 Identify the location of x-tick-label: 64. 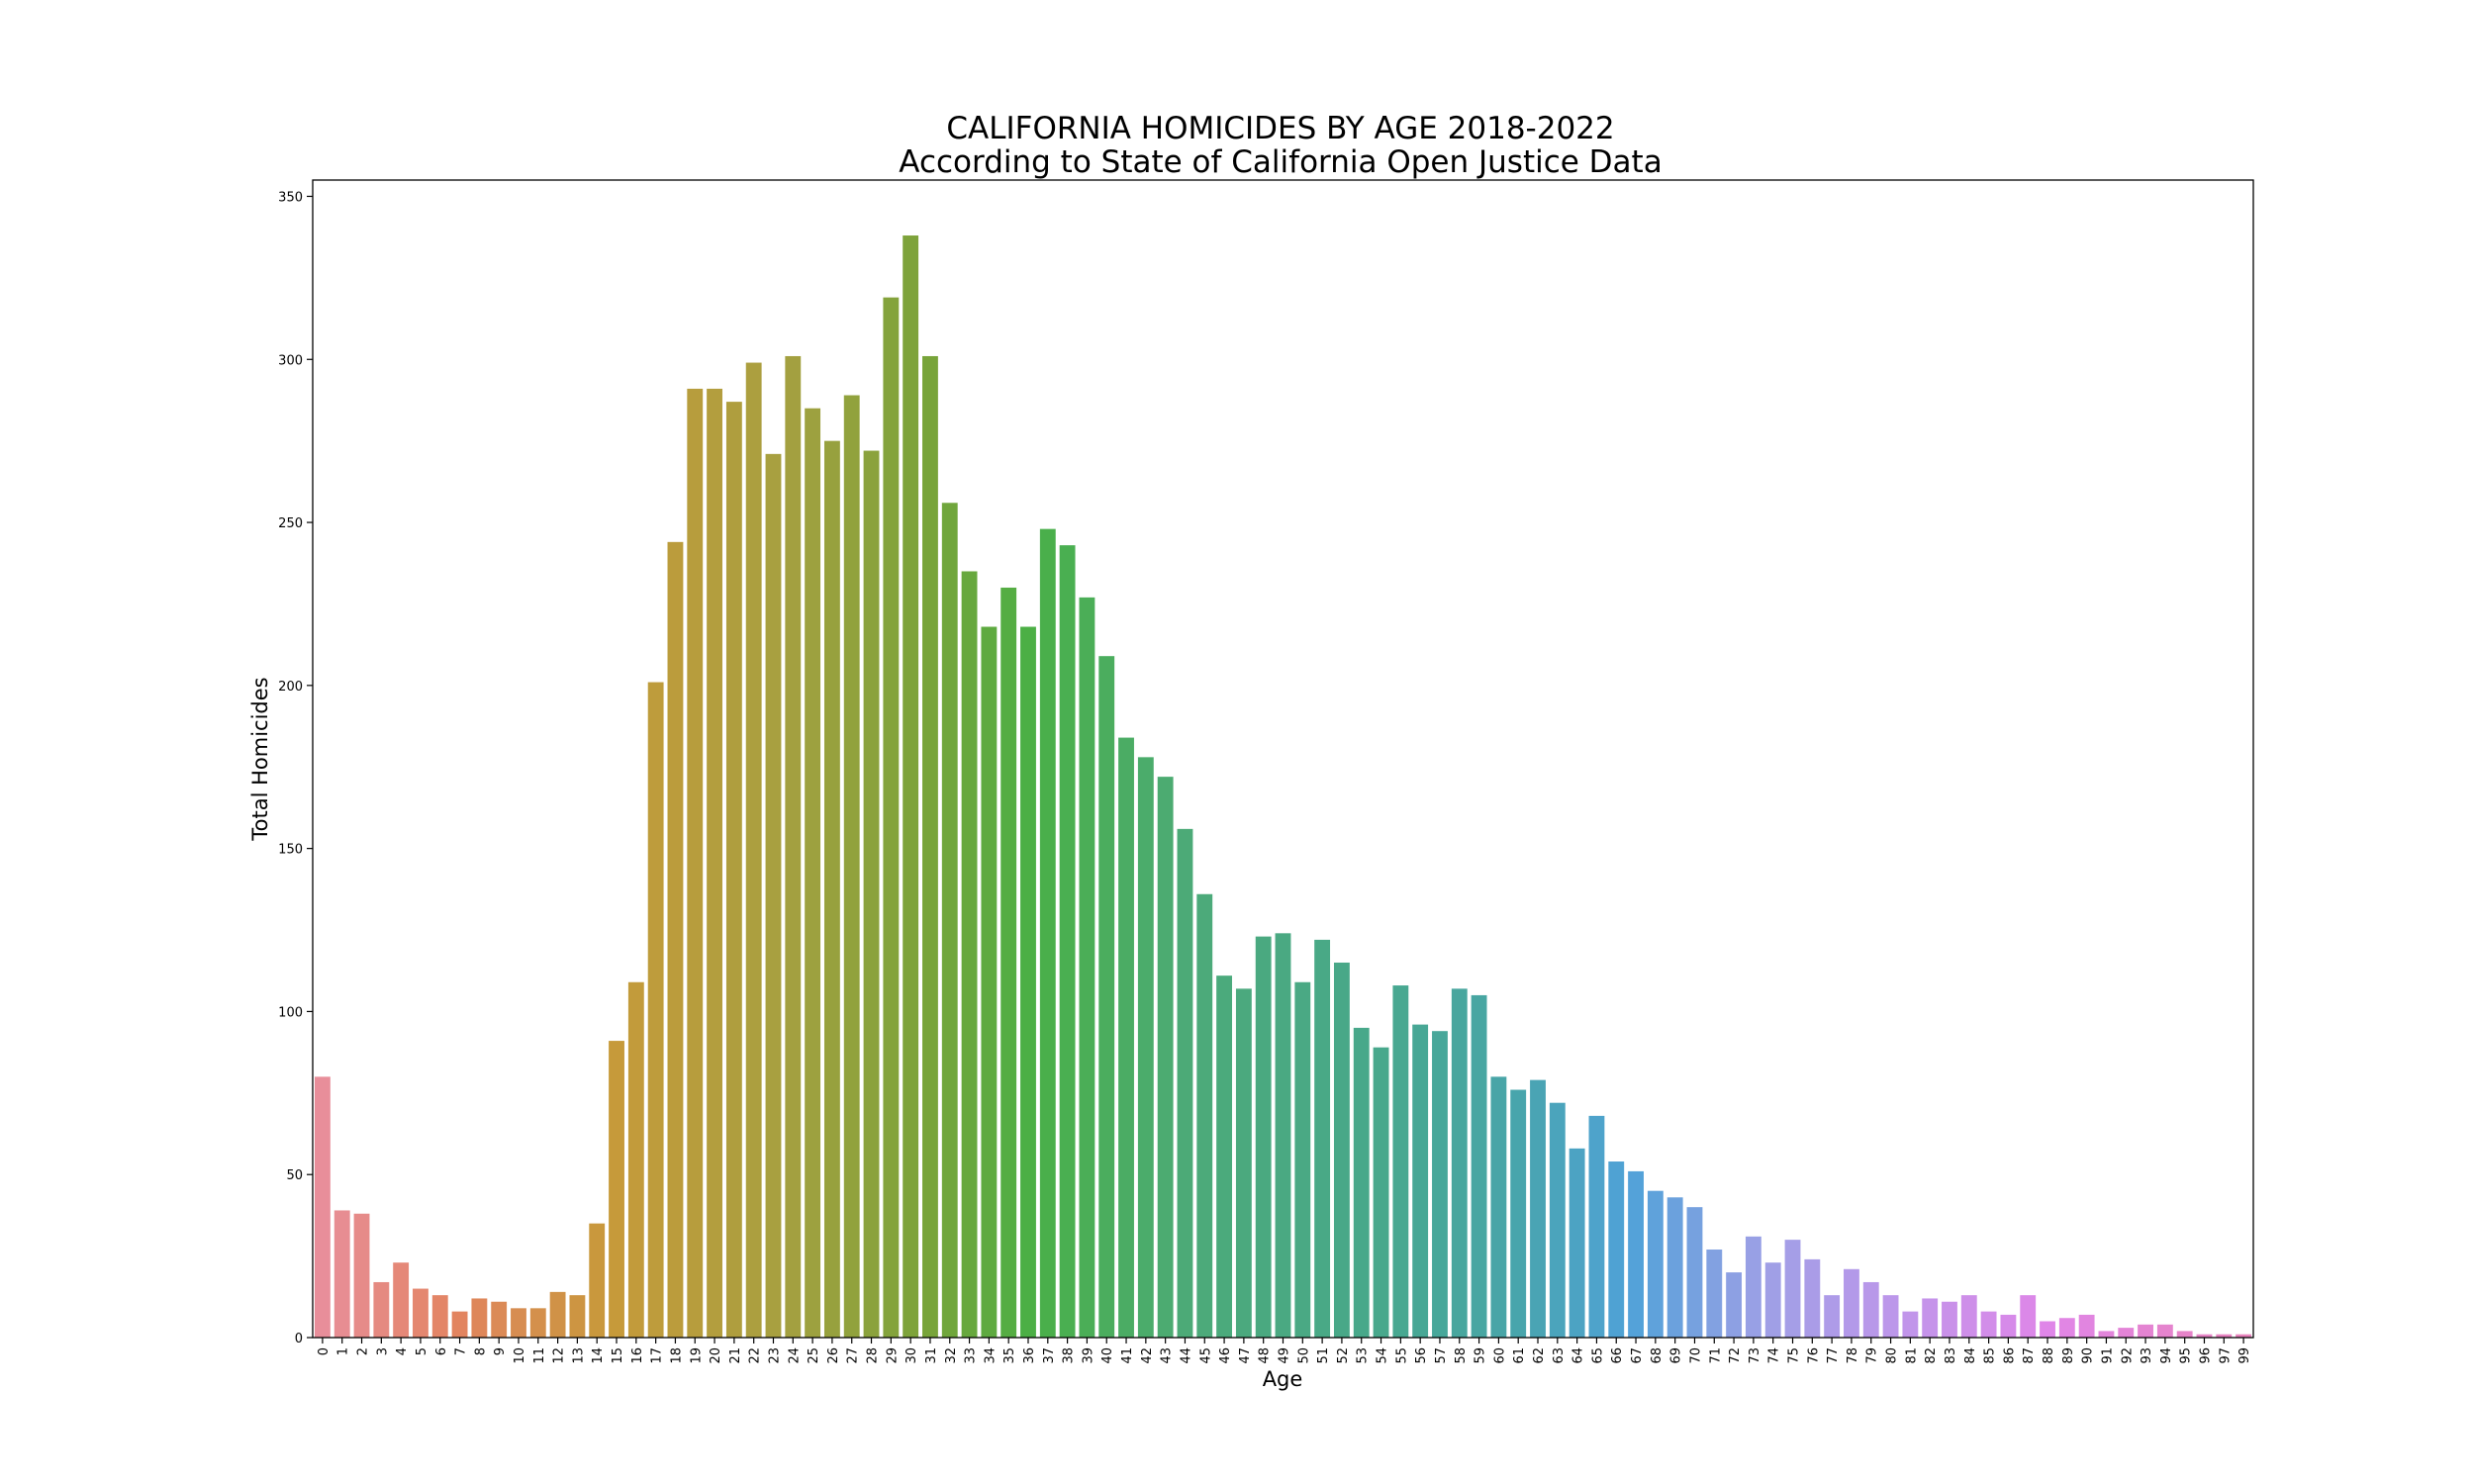
(1578, 1355).